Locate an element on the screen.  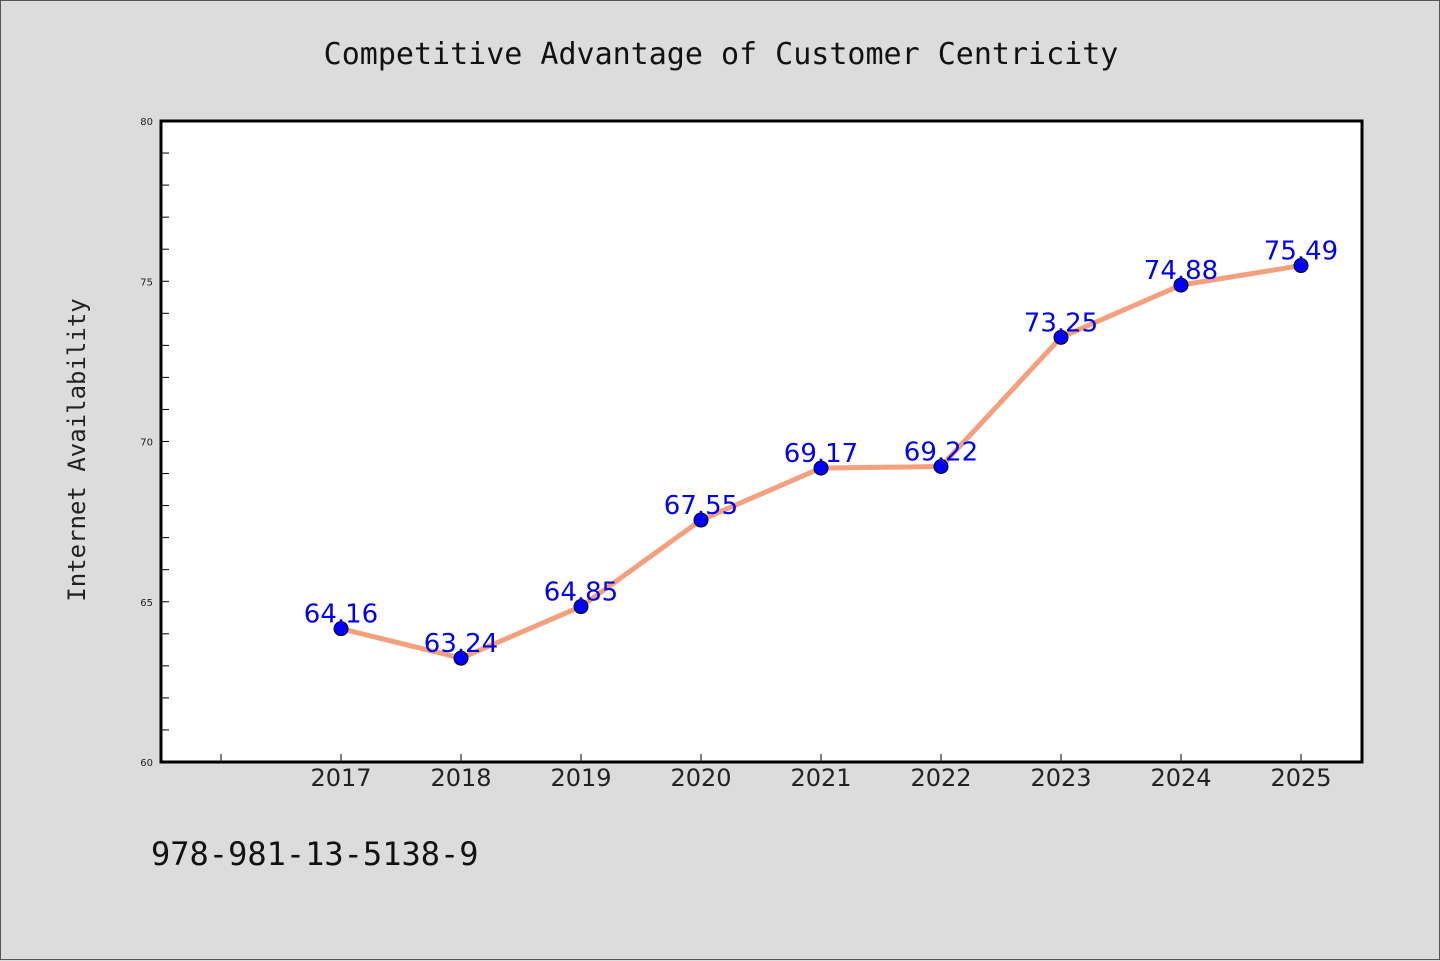
x-tick-label: 2020 is located at coordinates (700, 778).